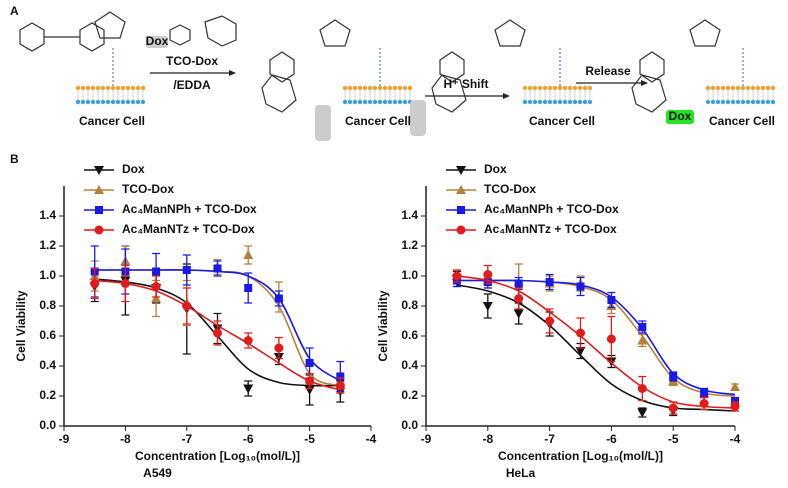 This screenshot has width=788, height=488. Describe the element at coordinates (47, 425) in the screenshot. I see `y-tick-label: 0.0` at that location.